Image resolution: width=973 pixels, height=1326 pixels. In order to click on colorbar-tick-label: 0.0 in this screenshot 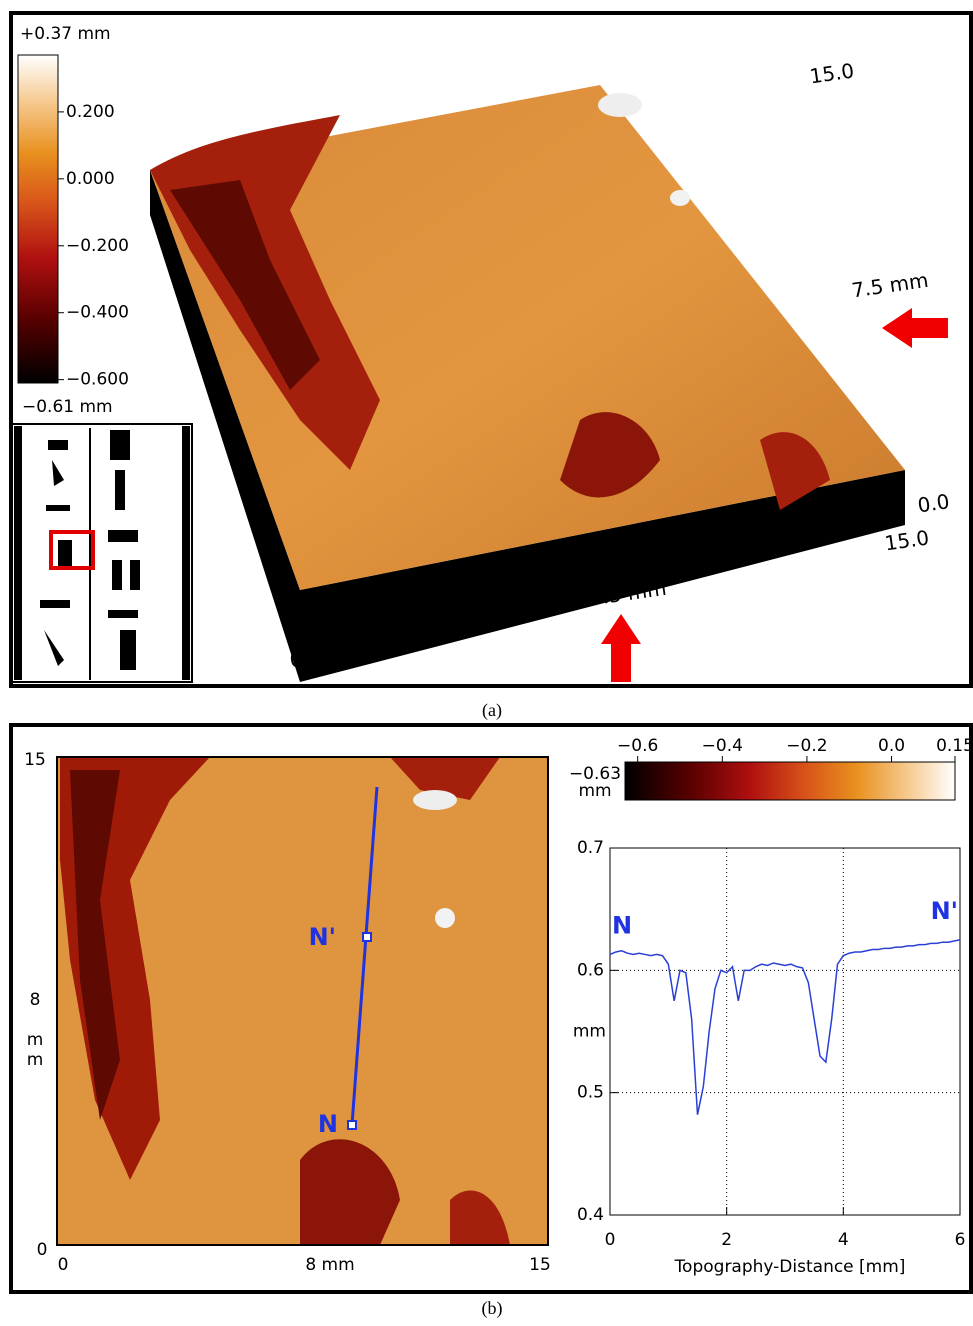, I will do `click(891, 746)`.